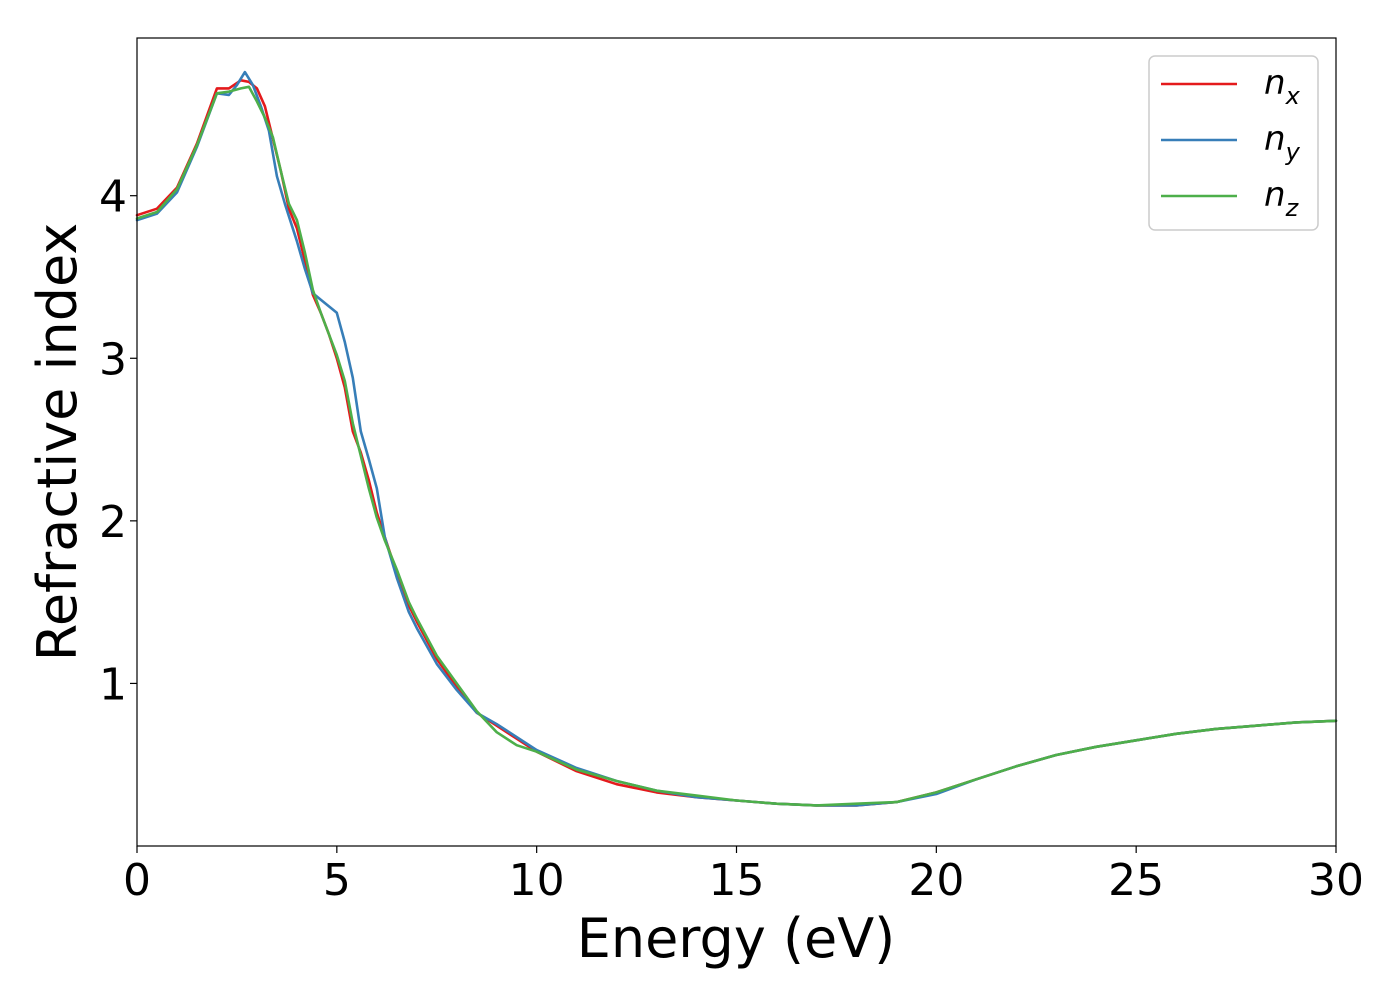  I want to click on x-tick-label: 25, so click(1136, 880).